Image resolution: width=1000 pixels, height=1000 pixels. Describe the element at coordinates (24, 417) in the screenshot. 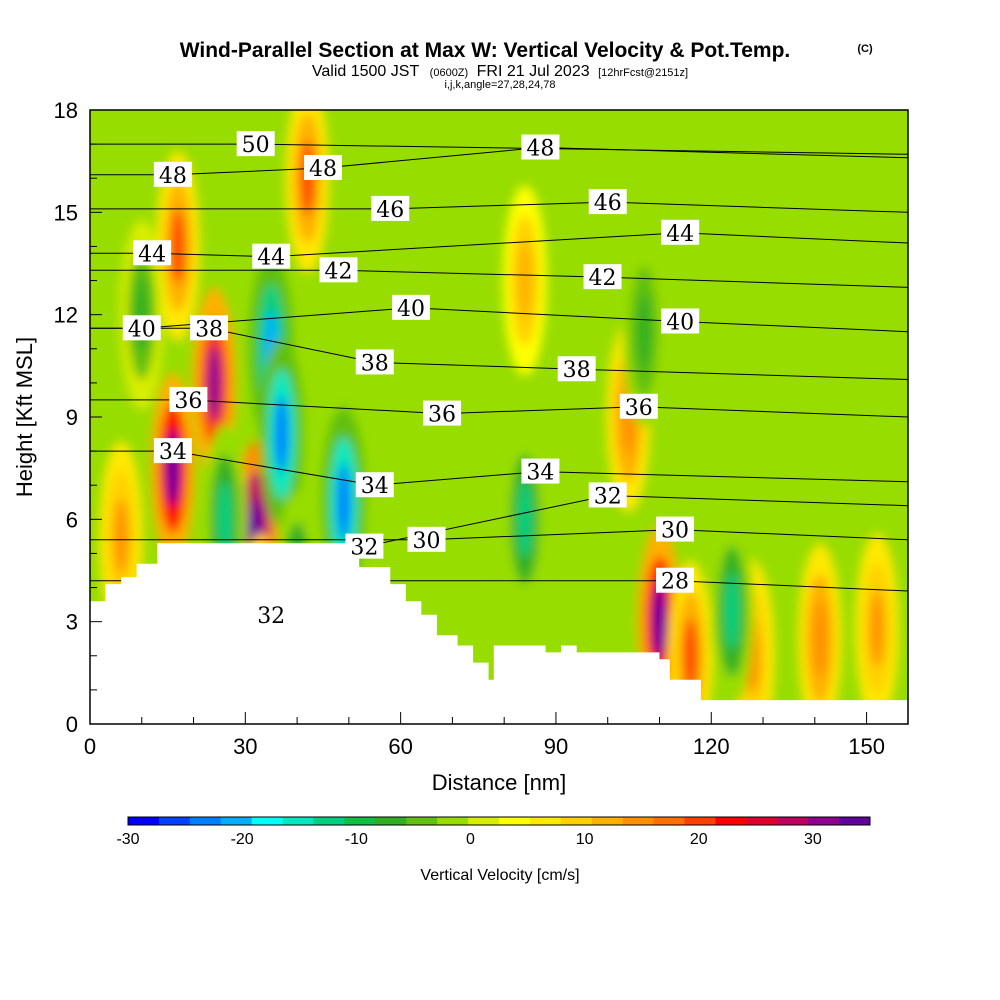

I see `y-axis-label: Height [Kft MSL]` at that location.